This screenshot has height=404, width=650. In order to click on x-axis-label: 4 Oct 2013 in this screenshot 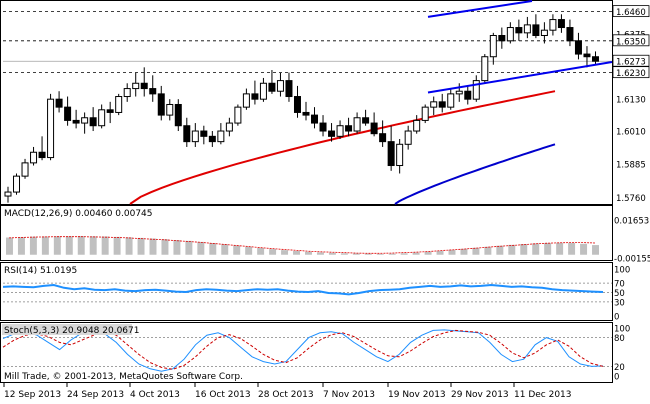, I will do `click(155, 395)`.